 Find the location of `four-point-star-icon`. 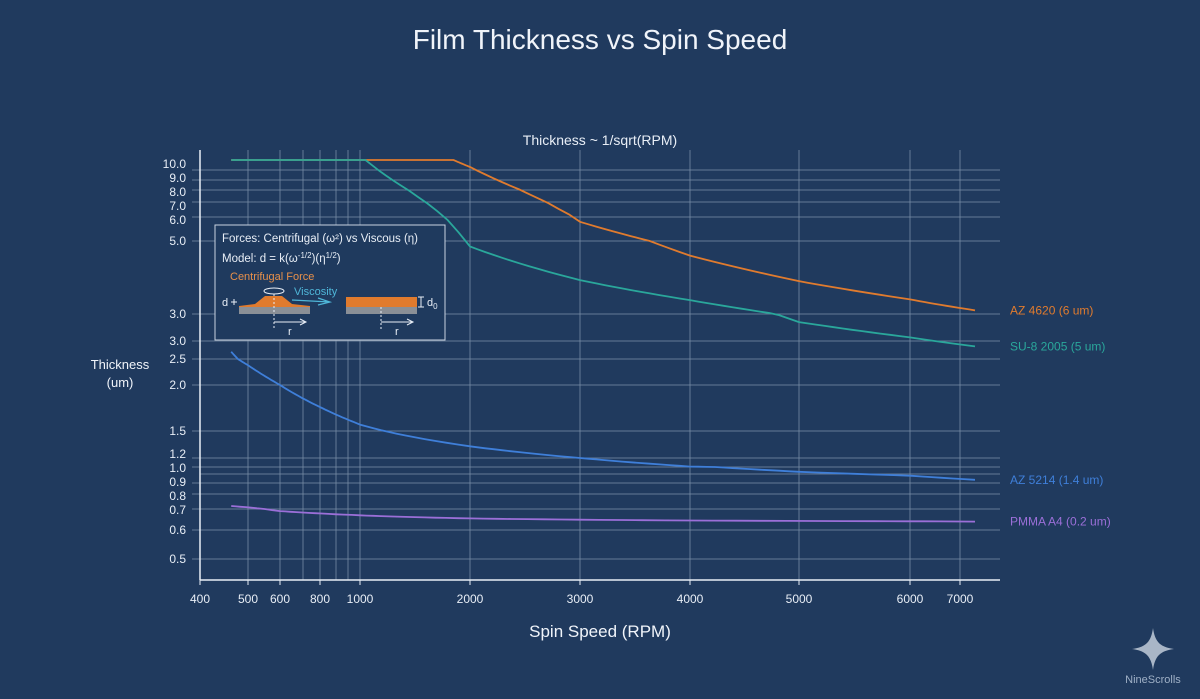

four-point-star-icon is located at coordinates (1153, 649).